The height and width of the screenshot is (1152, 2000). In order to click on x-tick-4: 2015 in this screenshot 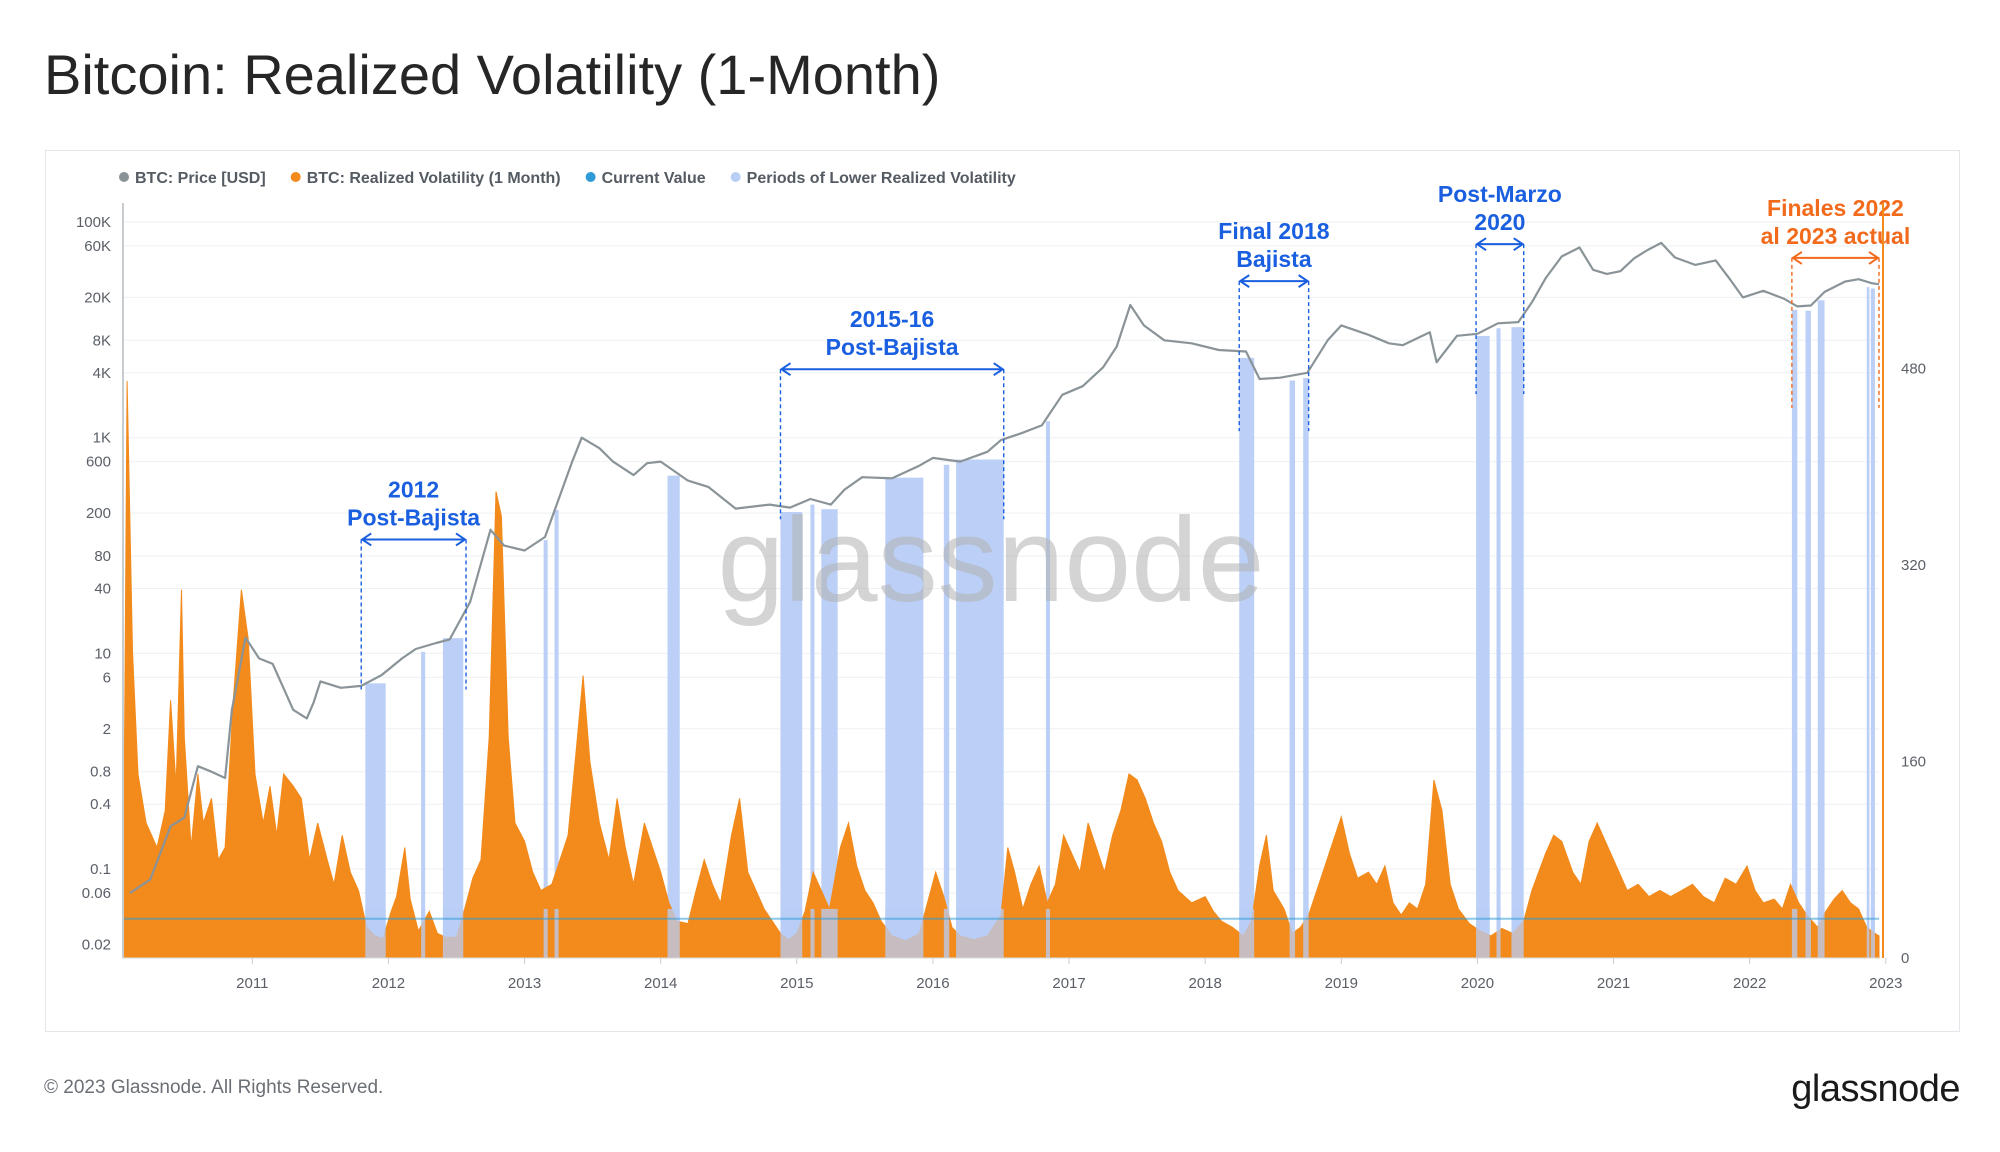, I will do `click(796, 983)`.